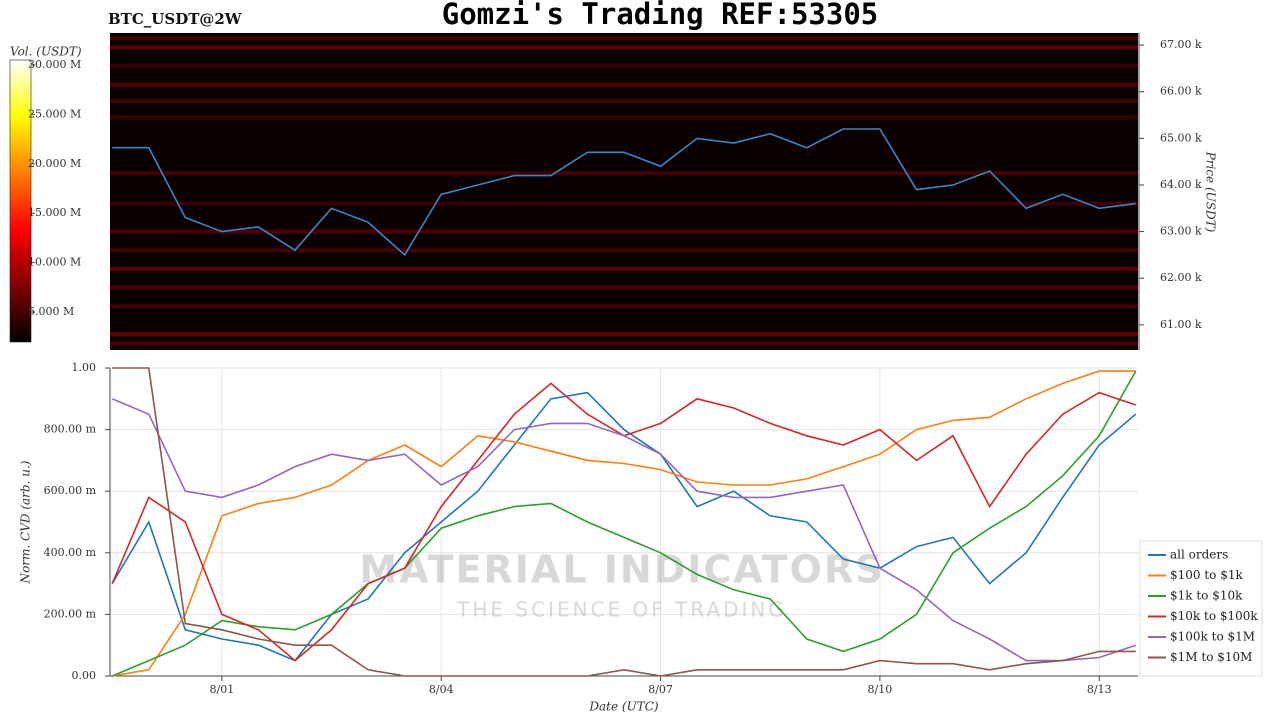 This screenshot has height=720, width=1280. What do you see at coordinates (1181, 231) in the screenshot?
I see `y-tick-label: 63.00 k` at bounding box center [1181, 231].